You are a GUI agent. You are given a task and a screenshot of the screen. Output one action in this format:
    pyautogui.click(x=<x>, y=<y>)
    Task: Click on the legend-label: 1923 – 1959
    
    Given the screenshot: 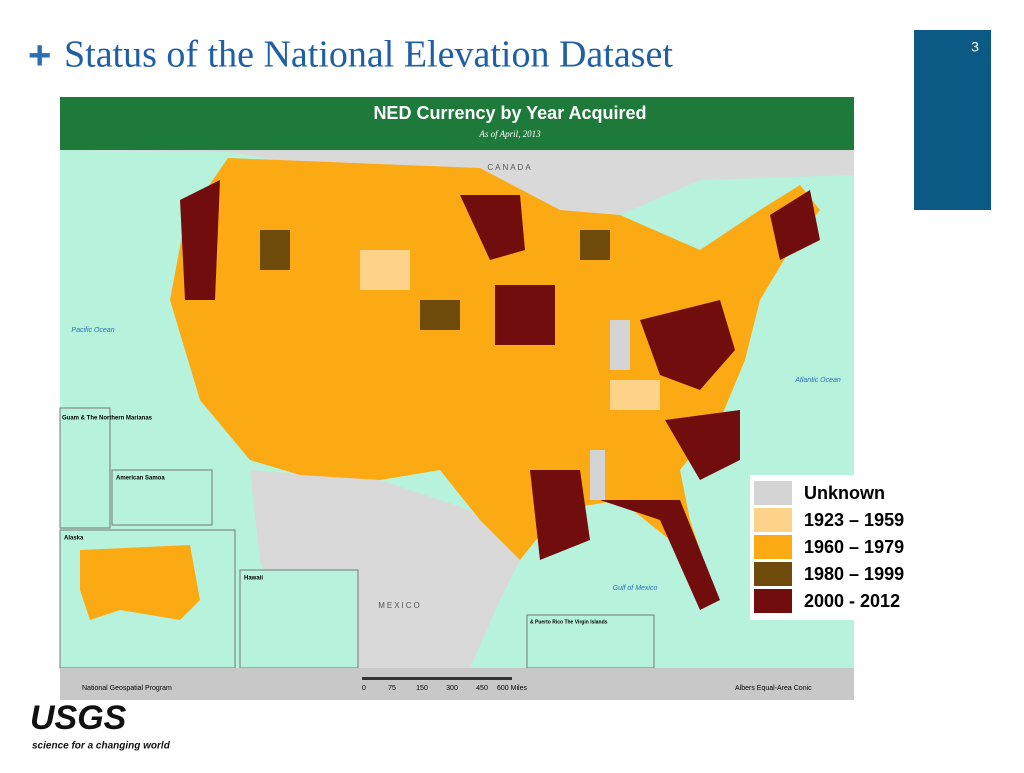 What is the action you would take?
    pyautogui.click(x=854, y=520)
    